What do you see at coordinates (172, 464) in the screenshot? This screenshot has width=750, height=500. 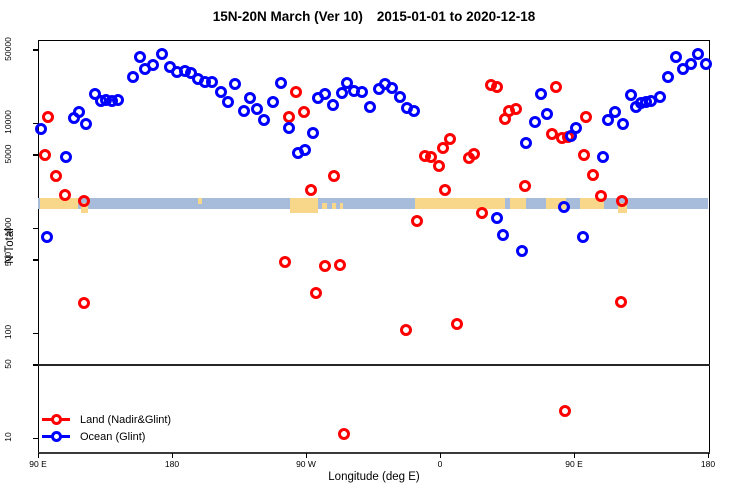 I see `x-tick-label: 180` at bounding box center [172, 464].